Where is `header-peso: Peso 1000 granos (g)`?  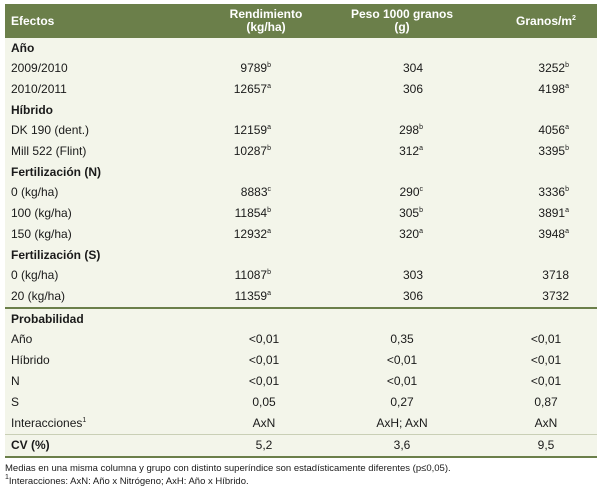
header-peso: Peso 1000 granos (g) is located at coordinates (402, 20).